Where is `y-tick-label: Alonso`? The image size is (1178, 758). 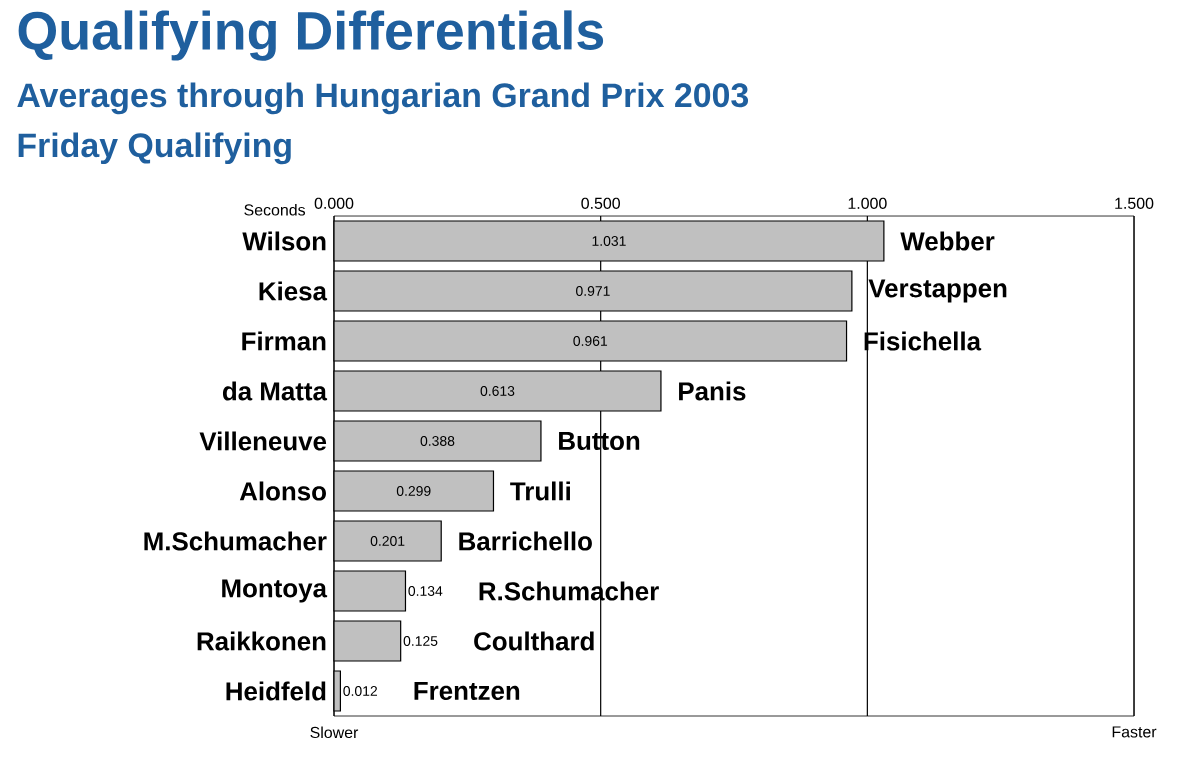 y-tick-label: Alonso is located at coordinates (282, 491).